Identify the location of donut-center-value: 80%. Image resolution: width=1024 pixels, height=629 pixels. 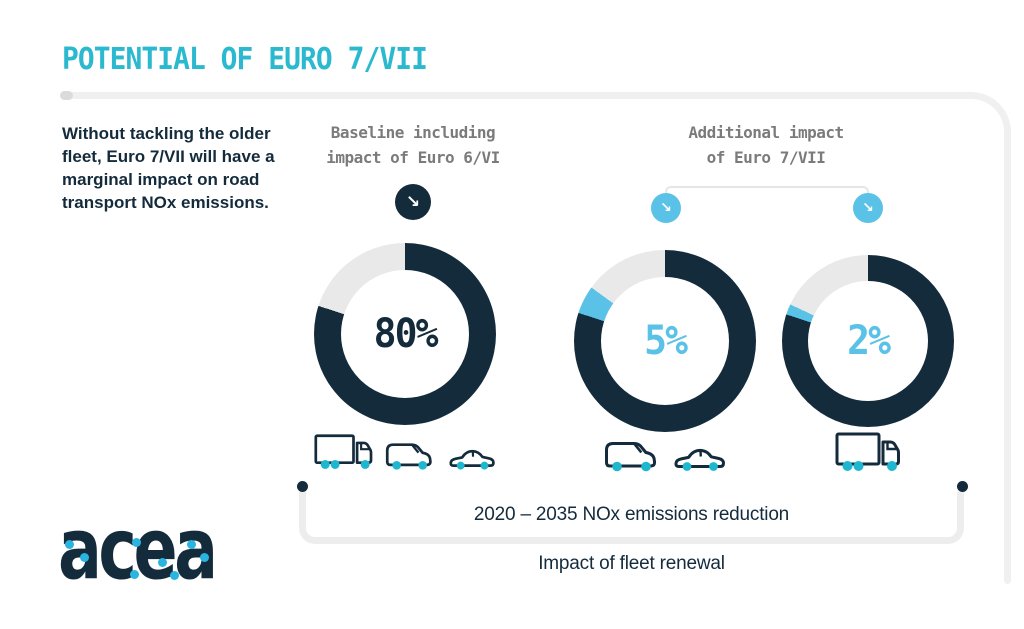
(406, 334).